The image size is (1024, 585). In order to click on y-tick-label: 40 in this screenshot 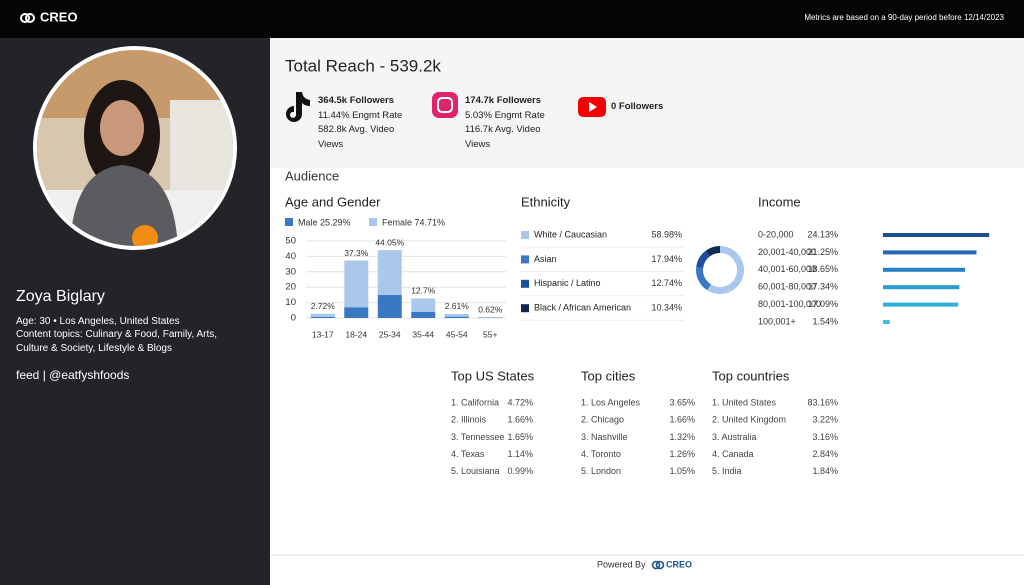, I will do `click(290, 256)`.